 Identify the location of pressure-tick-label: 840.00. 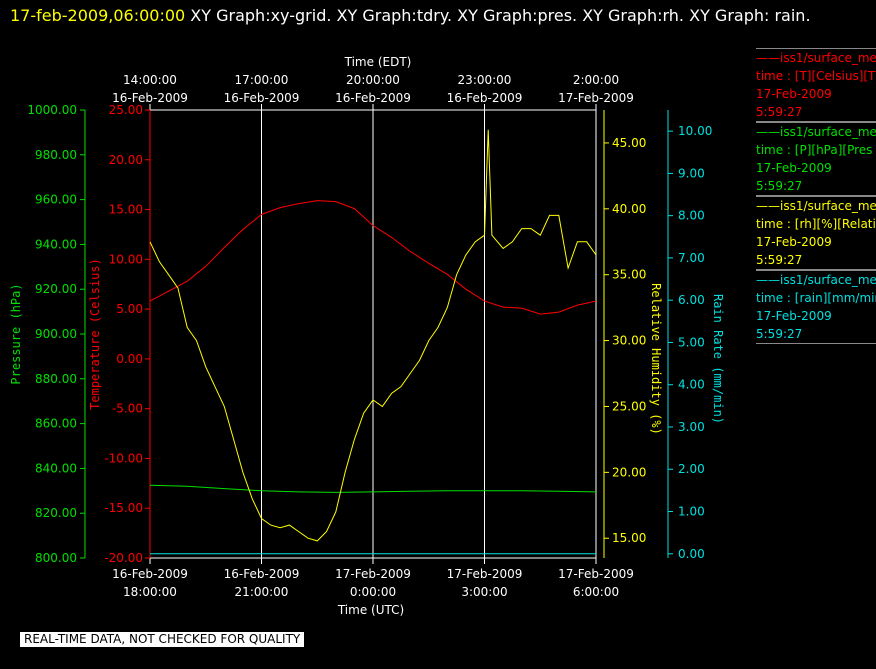
(56, 468).